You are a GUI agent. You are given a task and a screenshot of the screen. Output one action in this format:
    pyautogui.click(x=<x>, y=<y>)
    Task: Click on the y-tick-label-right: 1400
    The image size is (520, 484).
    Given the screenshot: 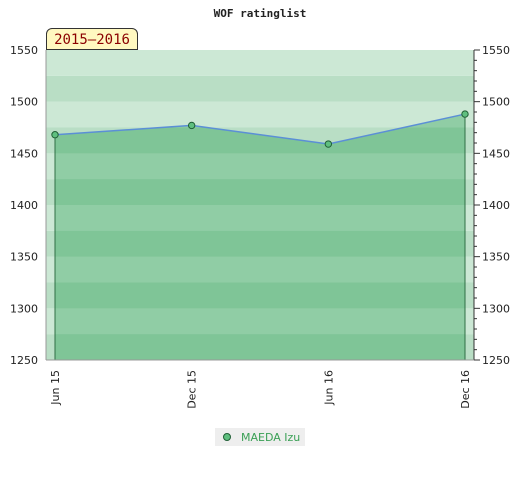 What is the action you would take?
    pyautogui.click(x=496, y=205)
    